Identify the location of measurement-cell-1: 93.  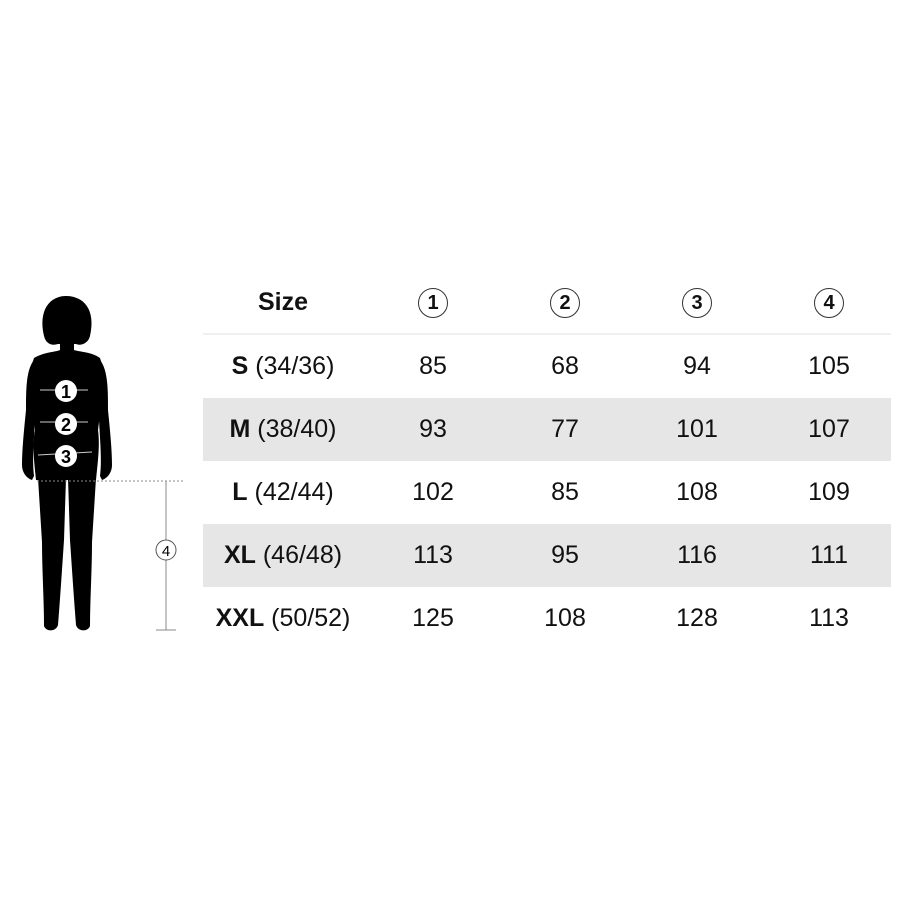
(433, 429).